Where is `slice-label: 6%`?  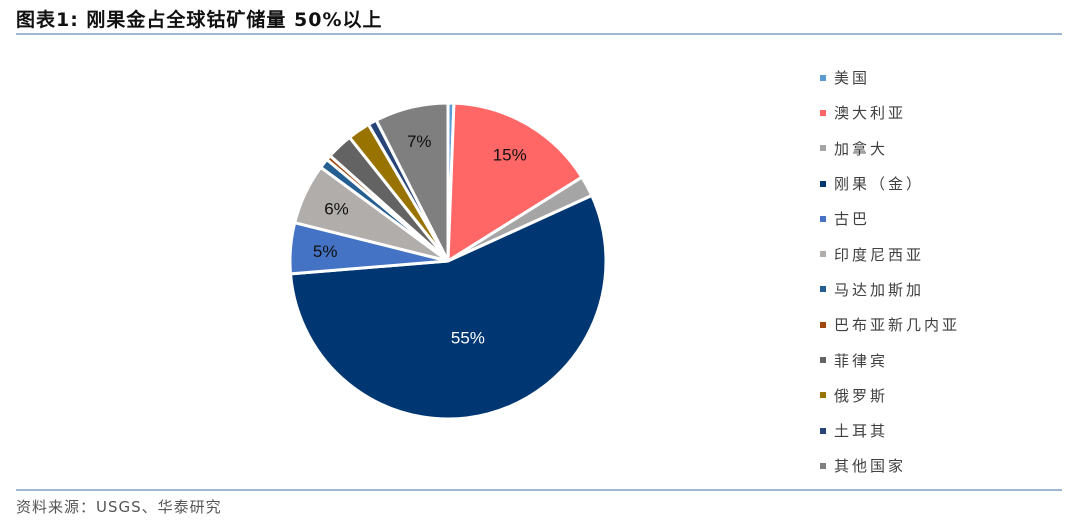
slice-label: 6% is located at coordinates (336, 209).